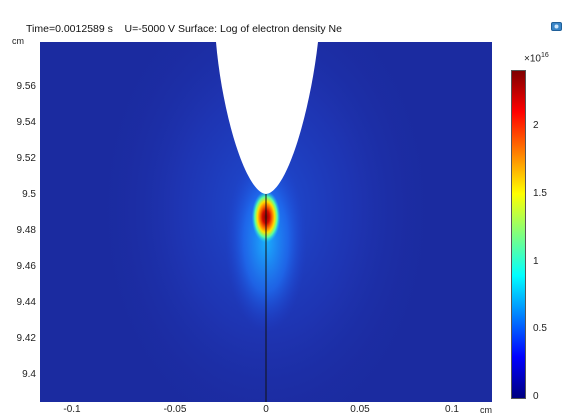 The height and width of the screenshot is (417, 568). What do you see at coordinates (175, 409) in the screenshot?
I see `x-tick-label: -0.05` at bounding box center [175, 409].